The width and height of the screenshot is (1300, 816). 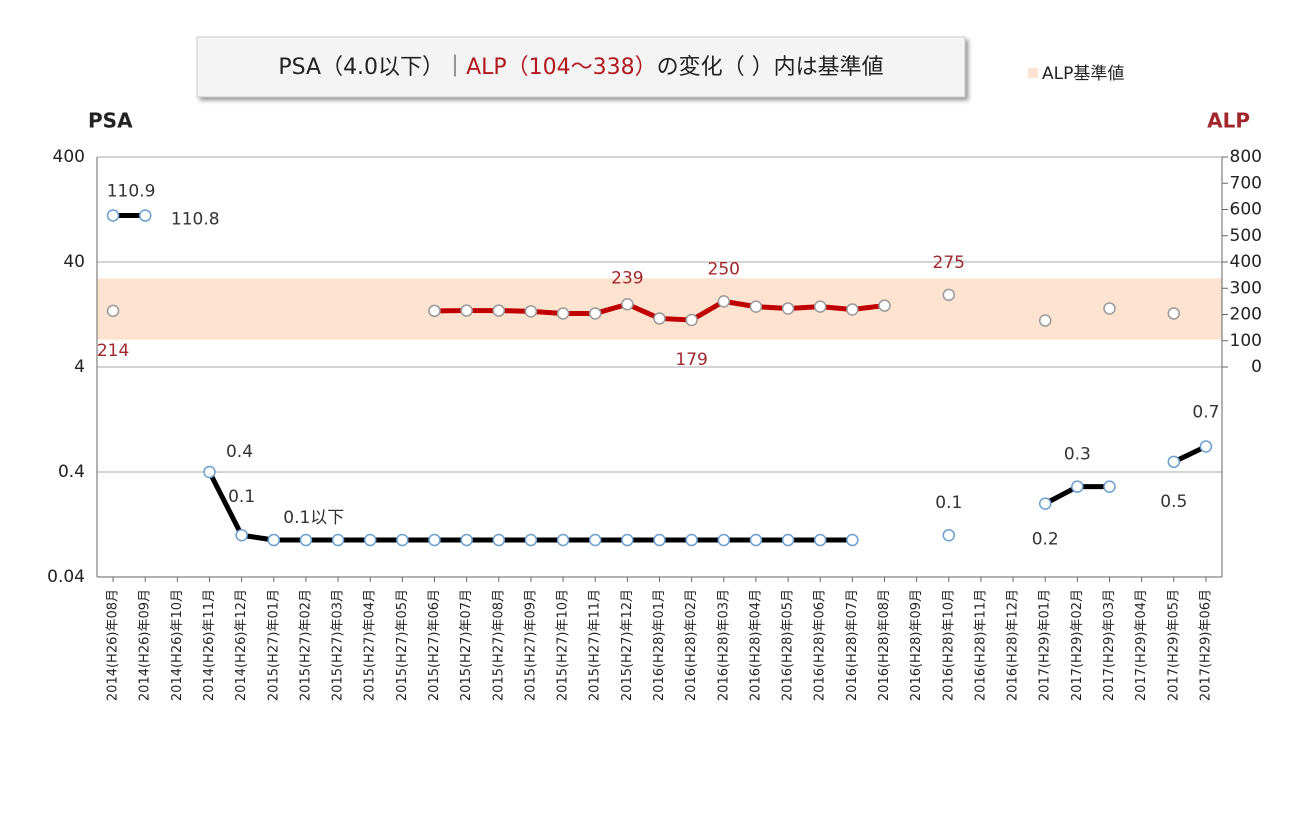 What do you see at coordinates (1109, 645) in the screenshot?
I see `x-tick-label: 2017(H29)年03月` at bounding box center [1109, 645].